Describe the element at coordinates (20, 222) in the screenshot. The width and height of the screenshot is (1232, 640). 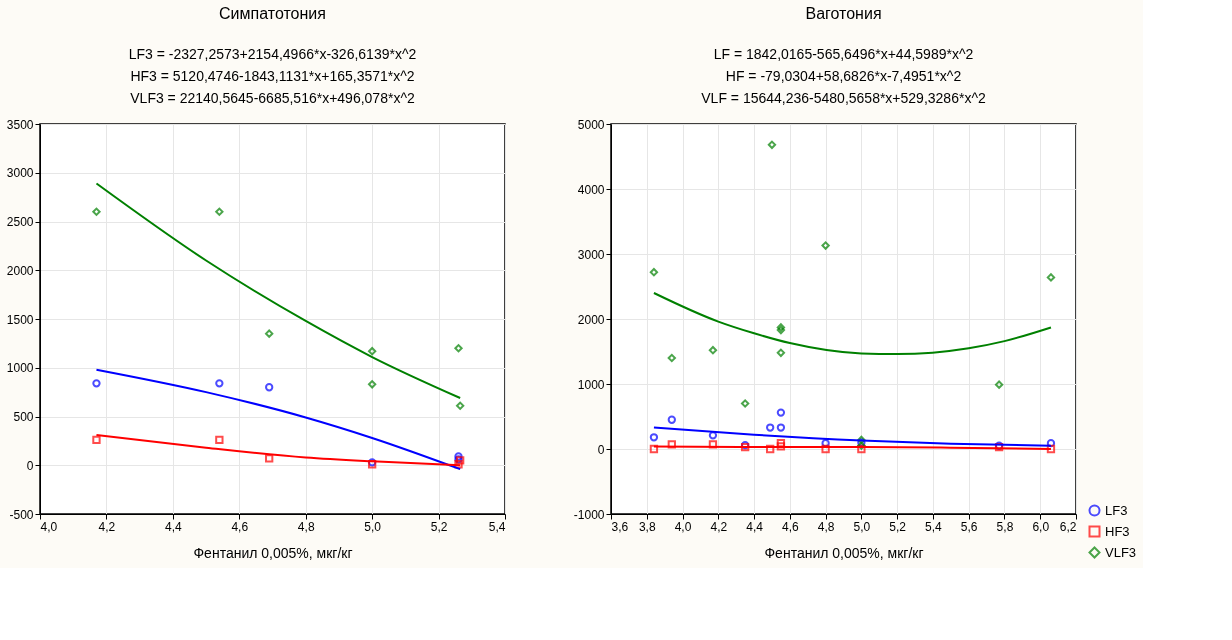
I see `y-tick-label: 2500` at that location.